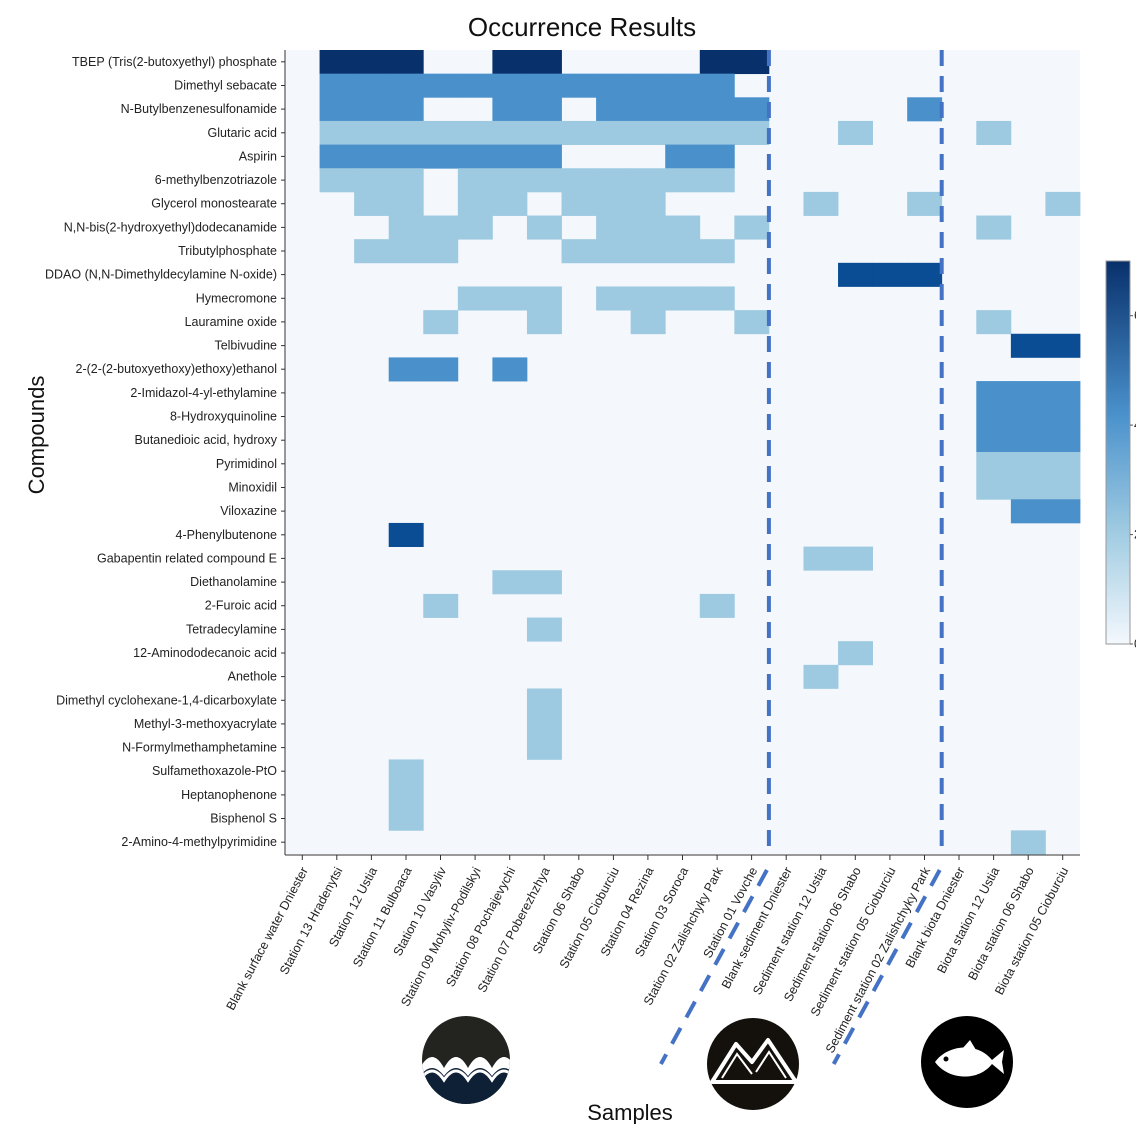 This screenshot has width=1136, height=1124. Describe the element at coordinates (1135, 644) in the screenshot. I see `colorbar-tick-label: 0` at that location.